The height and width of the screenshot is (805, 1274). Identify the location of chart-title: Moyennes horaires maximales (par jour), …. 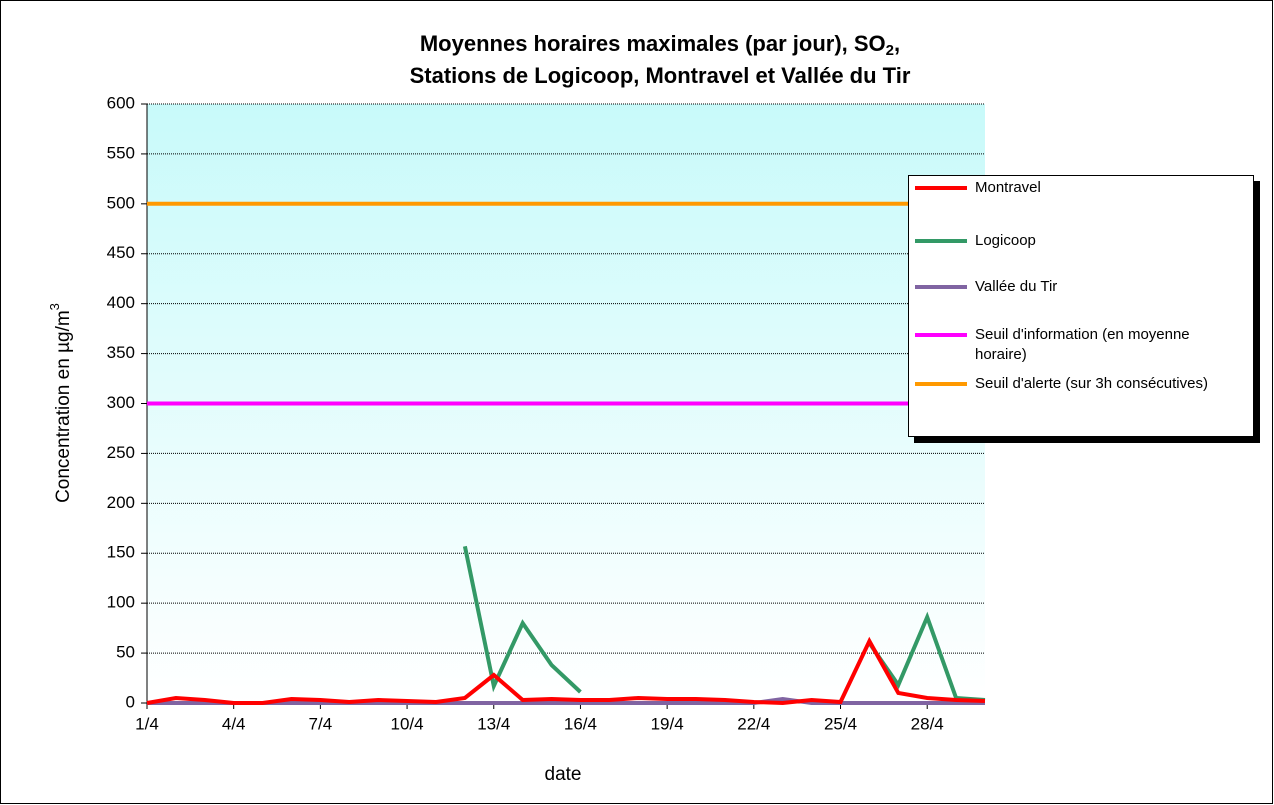
(660, 45).